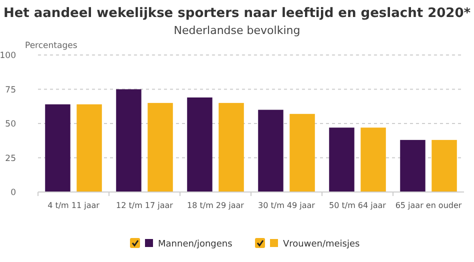  I want to click on y-tick-label: 25, so click(10, 159).